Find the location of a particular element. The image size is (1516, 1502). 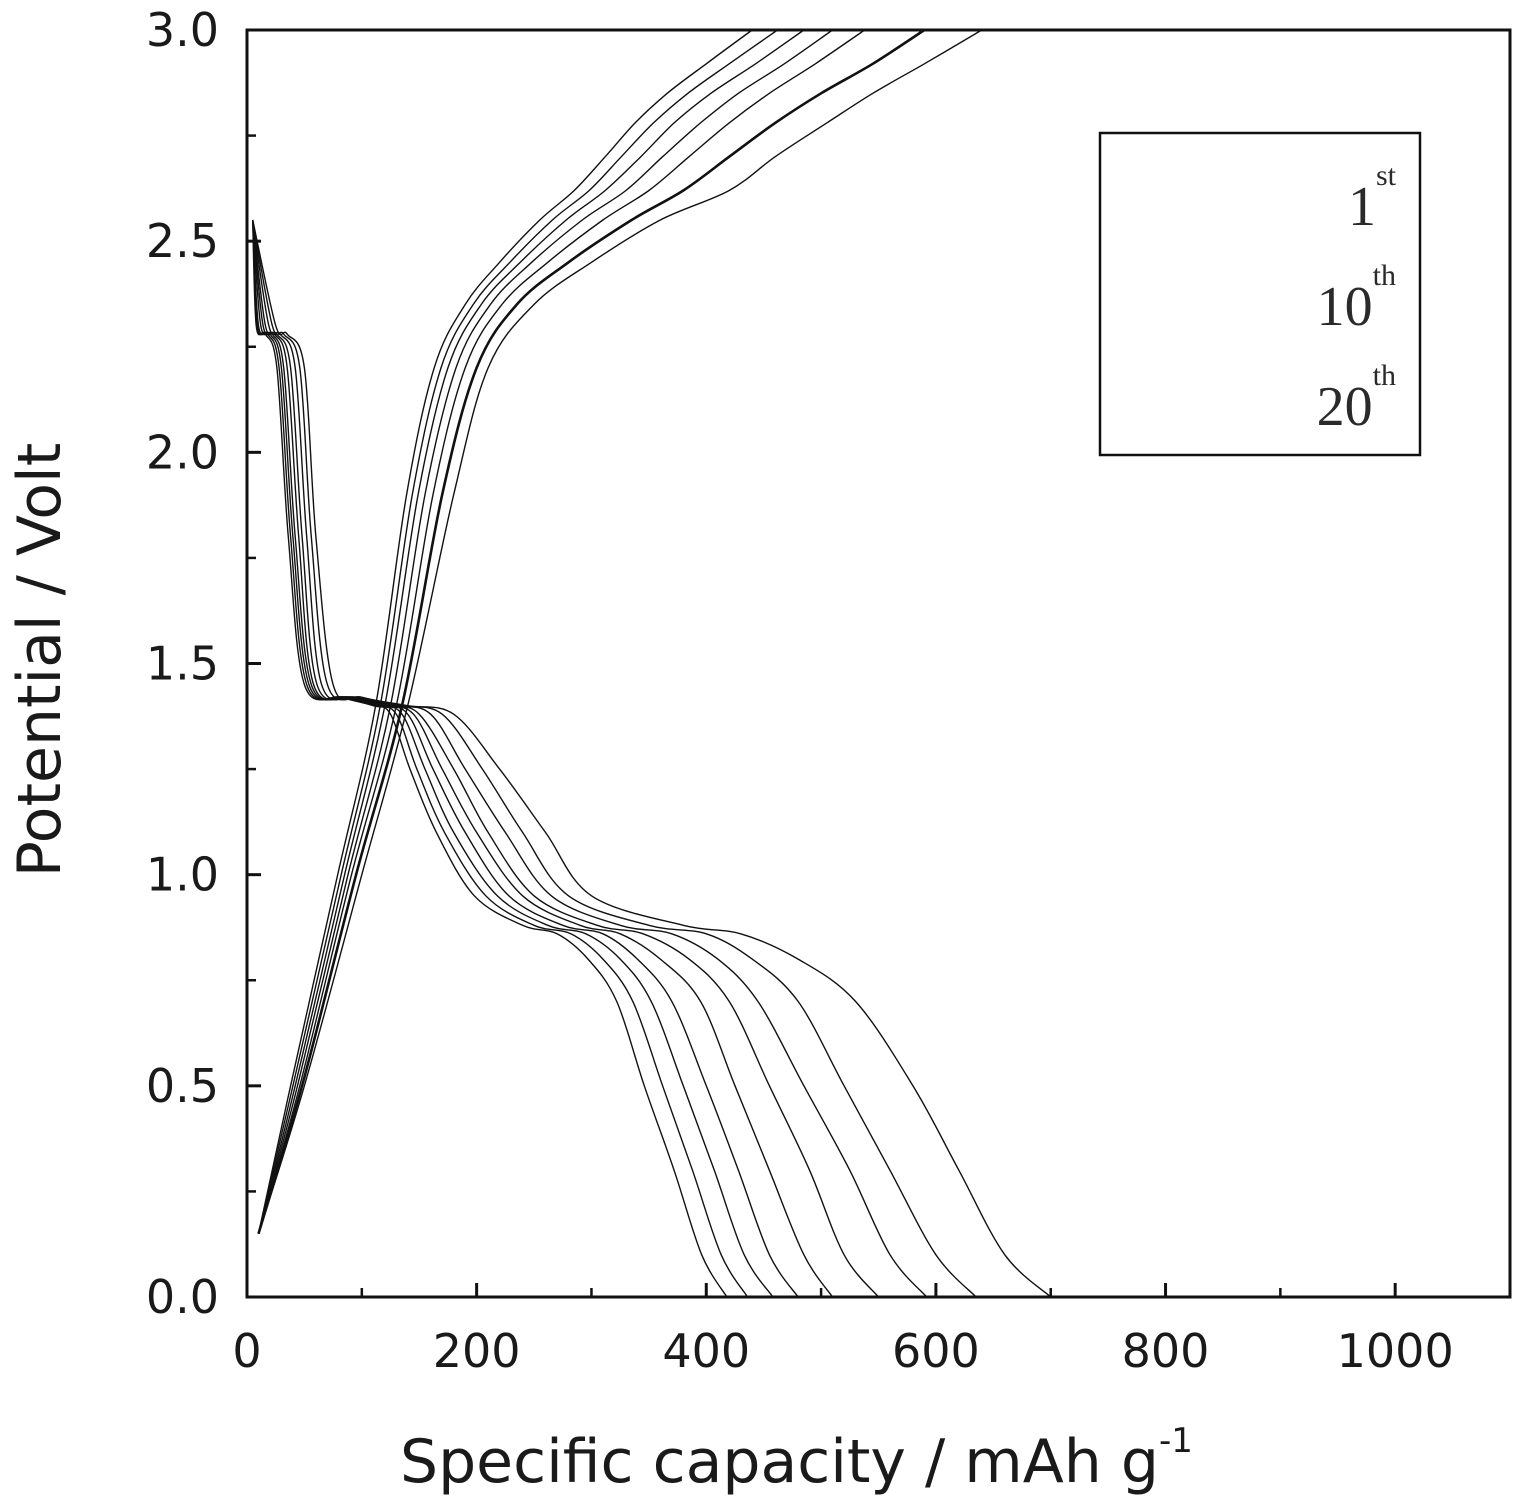

x-axis-title: Specific capacity / mAh g-1 is located at coordinates (796, 1459).